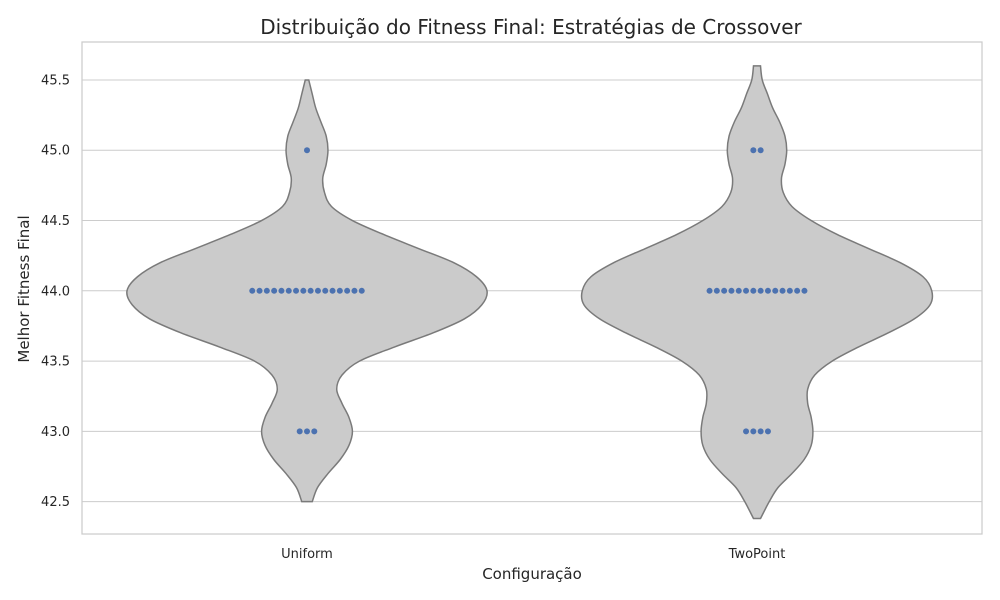 The image size is (1000, 600). What do you see at coordinates (532, 574) in the screenshot?
I see `x-axis-label: Configuração` at bounding box center [532, 574].